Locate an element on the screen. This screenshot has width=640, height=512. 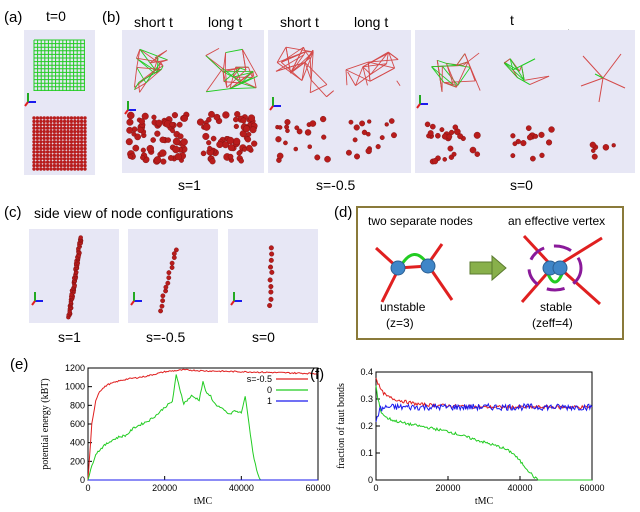
panel-b-label: (b) is located at coordinates (111, 17).